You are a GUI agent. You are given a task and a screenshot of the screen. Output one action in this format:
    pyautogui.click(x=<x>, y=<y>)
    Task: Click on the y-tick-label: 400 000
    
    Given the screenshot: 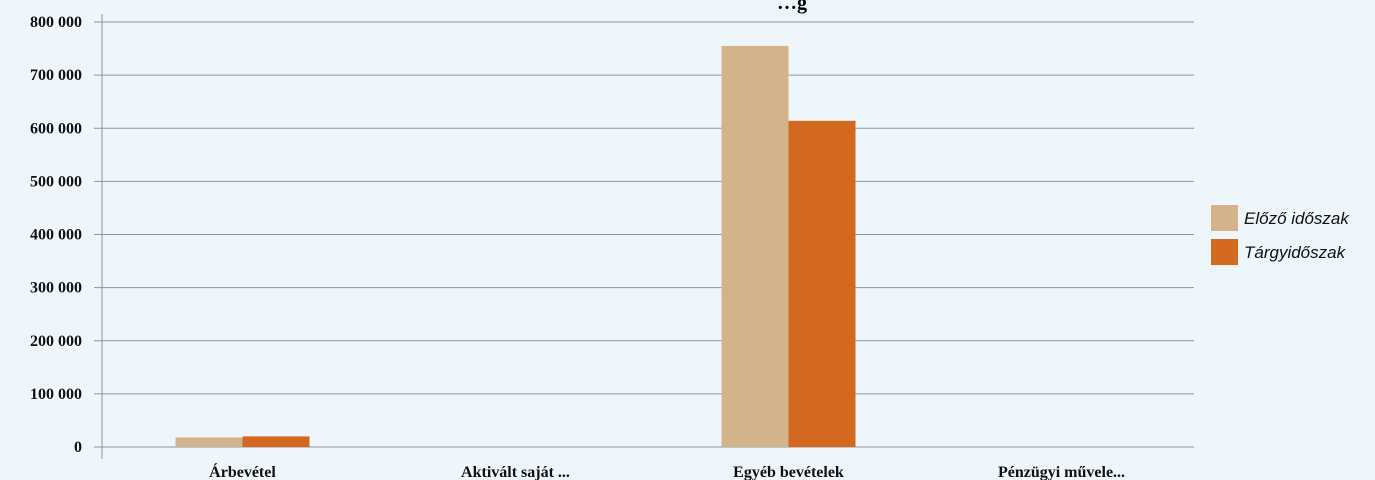 What is the action you would take?
    pyautogui.click(x=56, y=235)
    